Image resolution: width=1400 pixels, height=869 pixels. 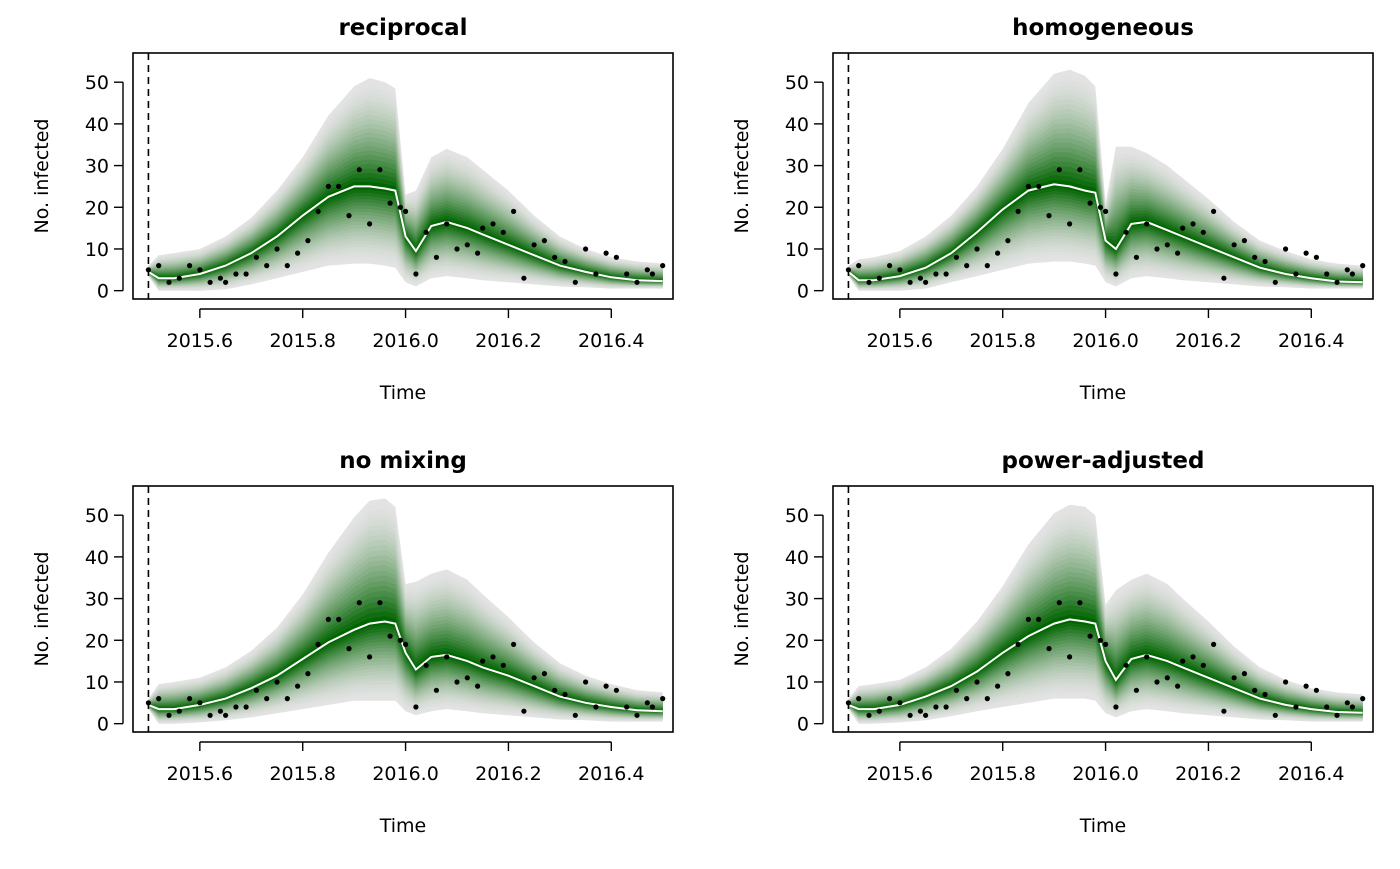 What do you see at coordinates (402, 28) in the screenshot?
I see `panel-title: reciprocal` at bounding box center [402, 28].